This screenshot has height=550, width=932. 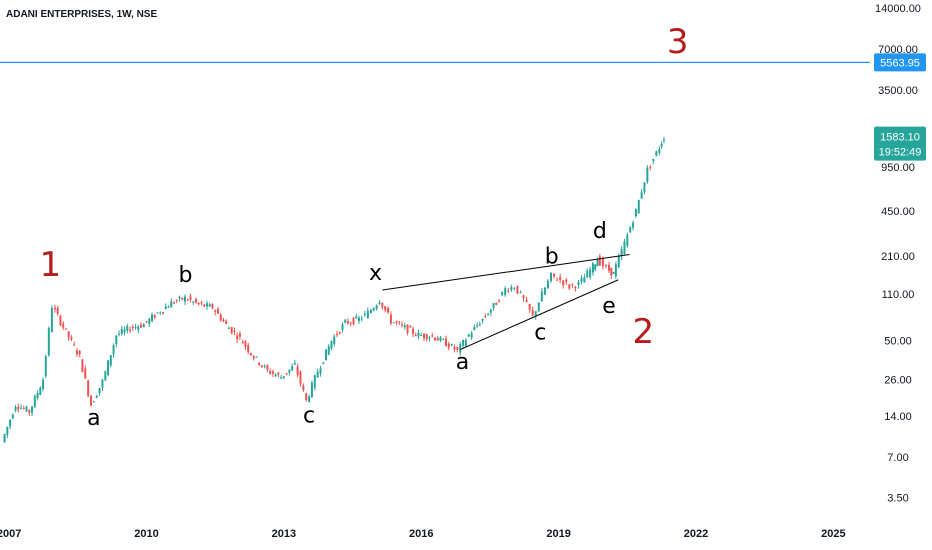 What do you see at coordinates (900, 153) in the screenshot?
I see `countdown-tag-text: 19:52:49` at bounding box center [900, 153].